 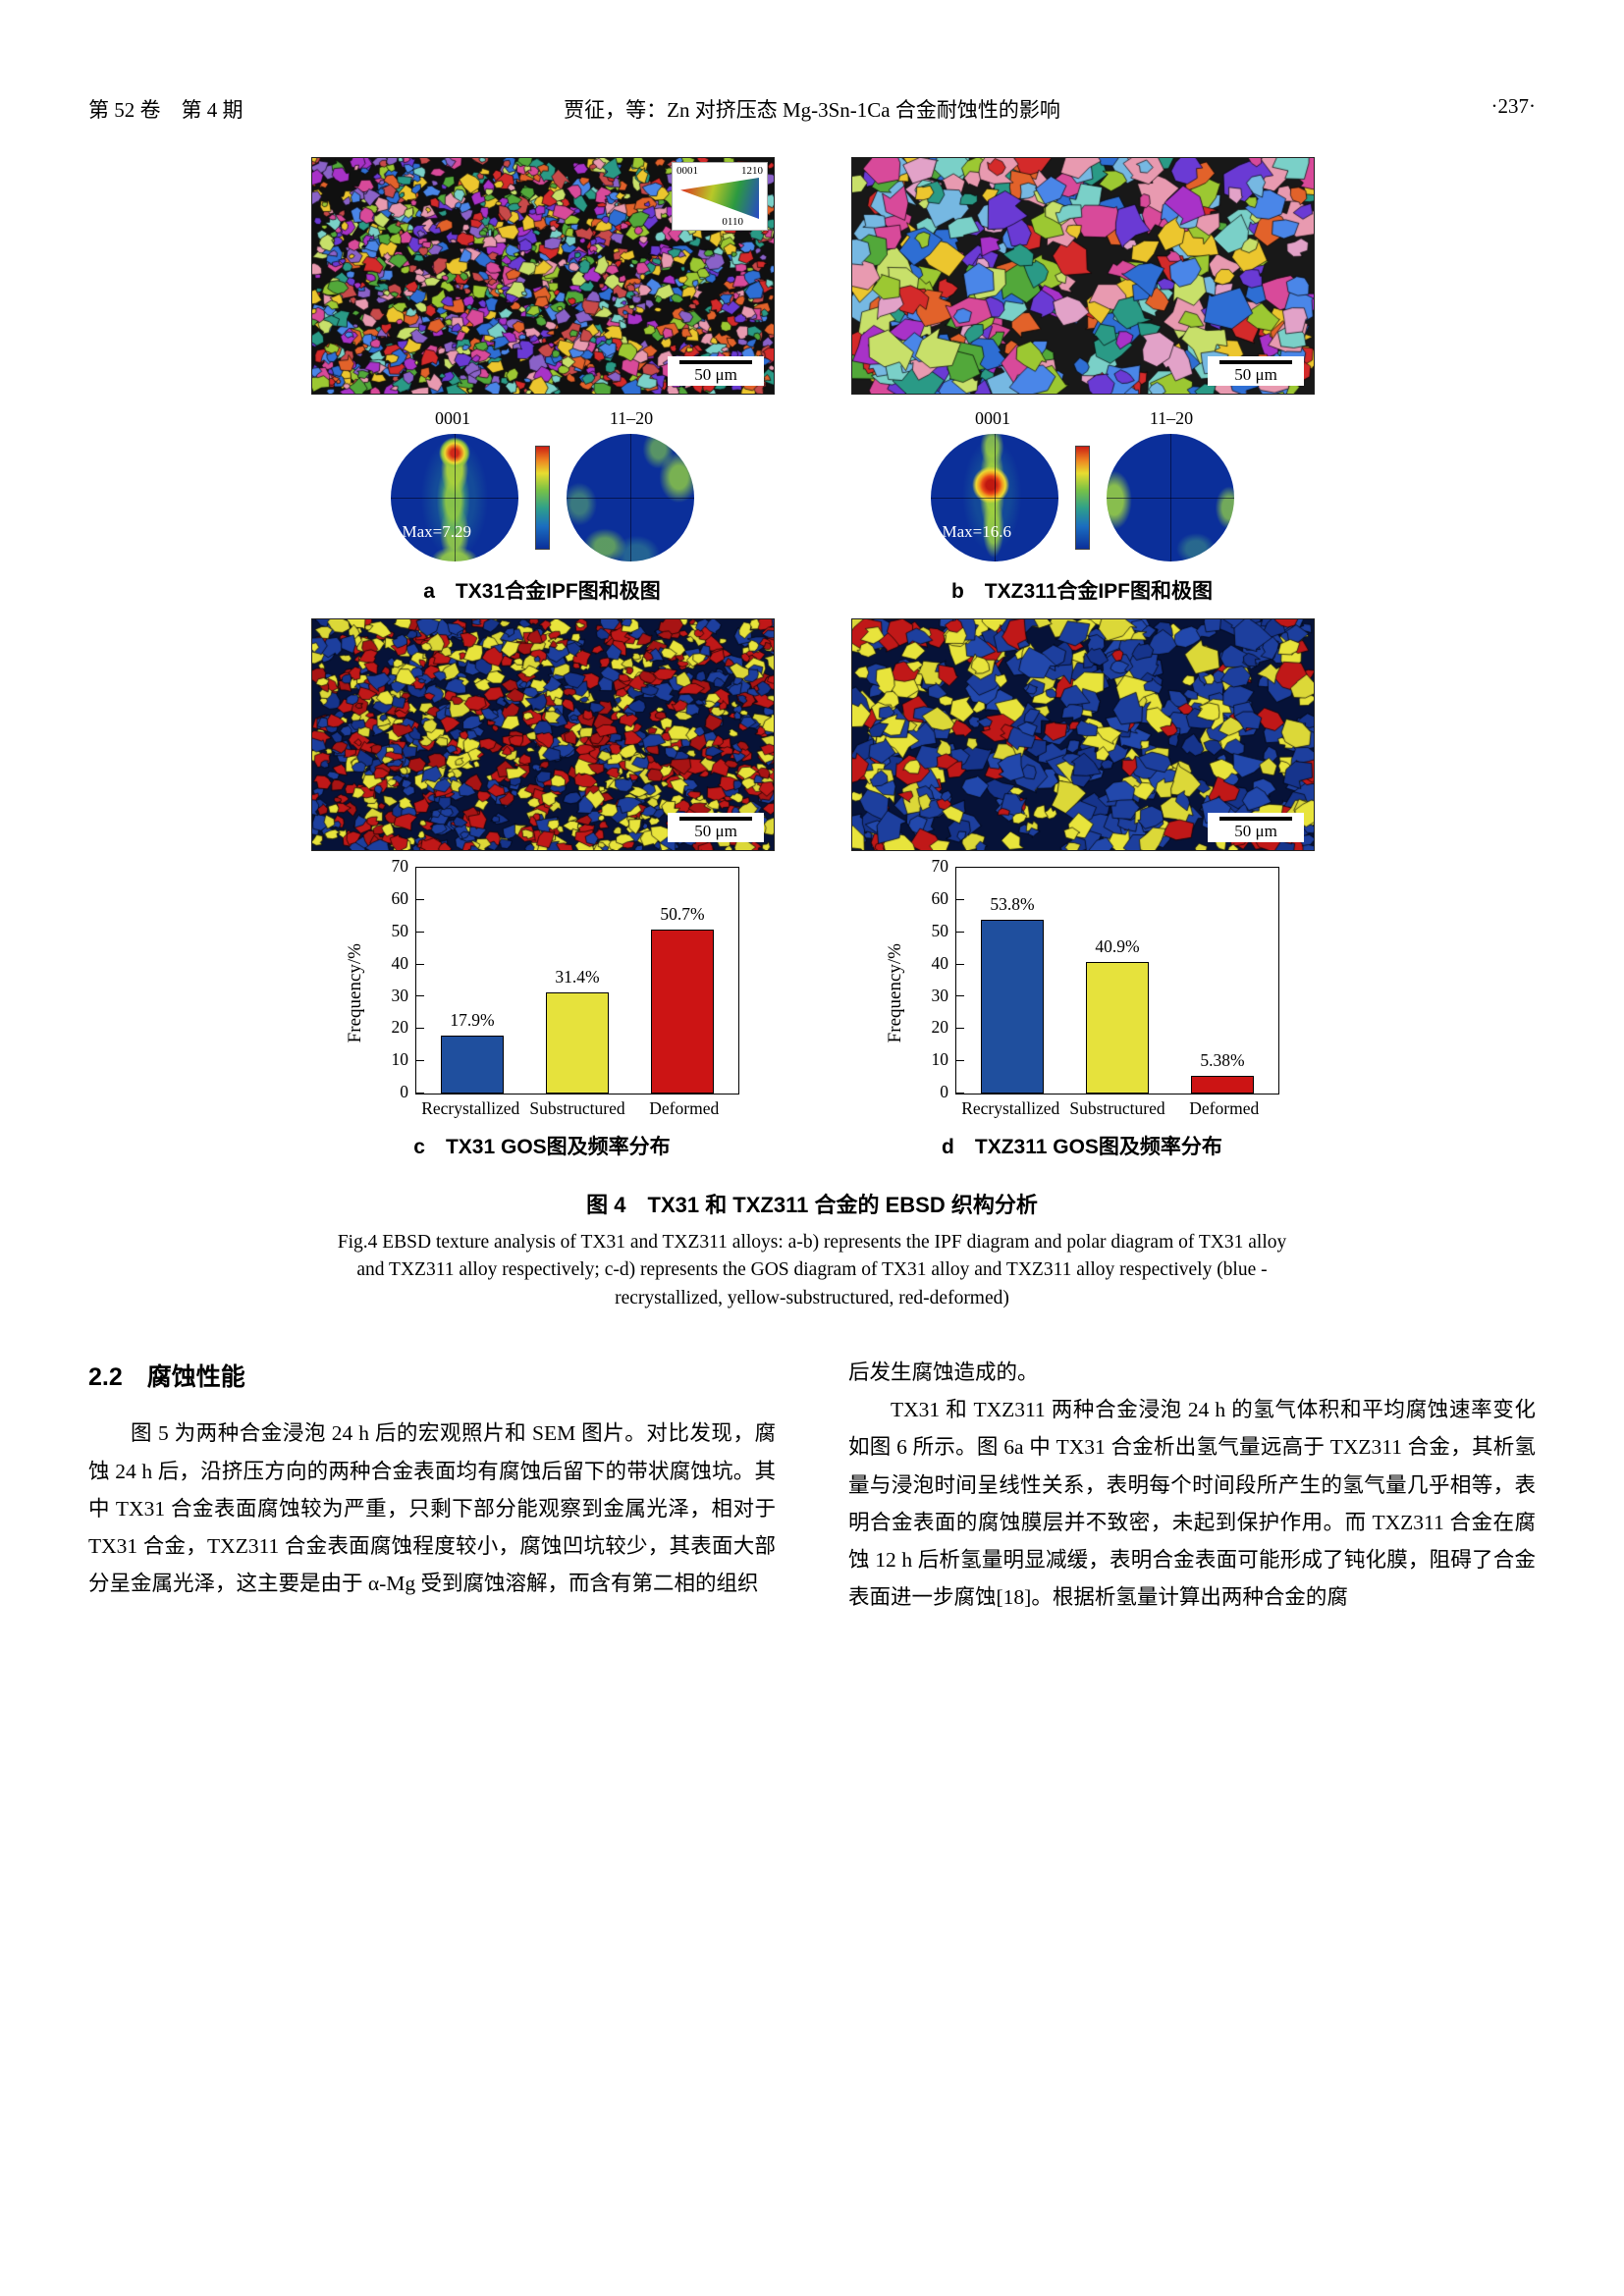 I want to click on y-tick: 70, so click(x=408, y=866).